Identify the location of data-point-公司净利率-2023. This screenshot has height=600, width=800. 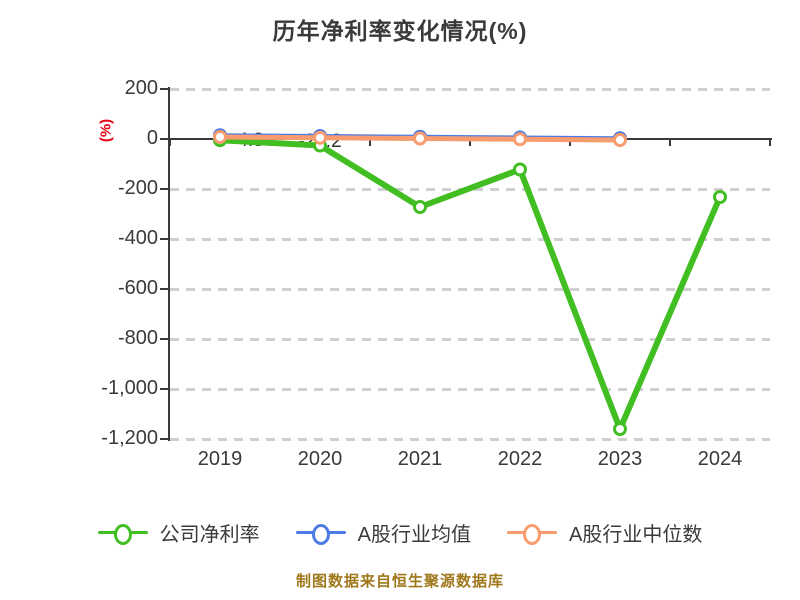
(620, 429).